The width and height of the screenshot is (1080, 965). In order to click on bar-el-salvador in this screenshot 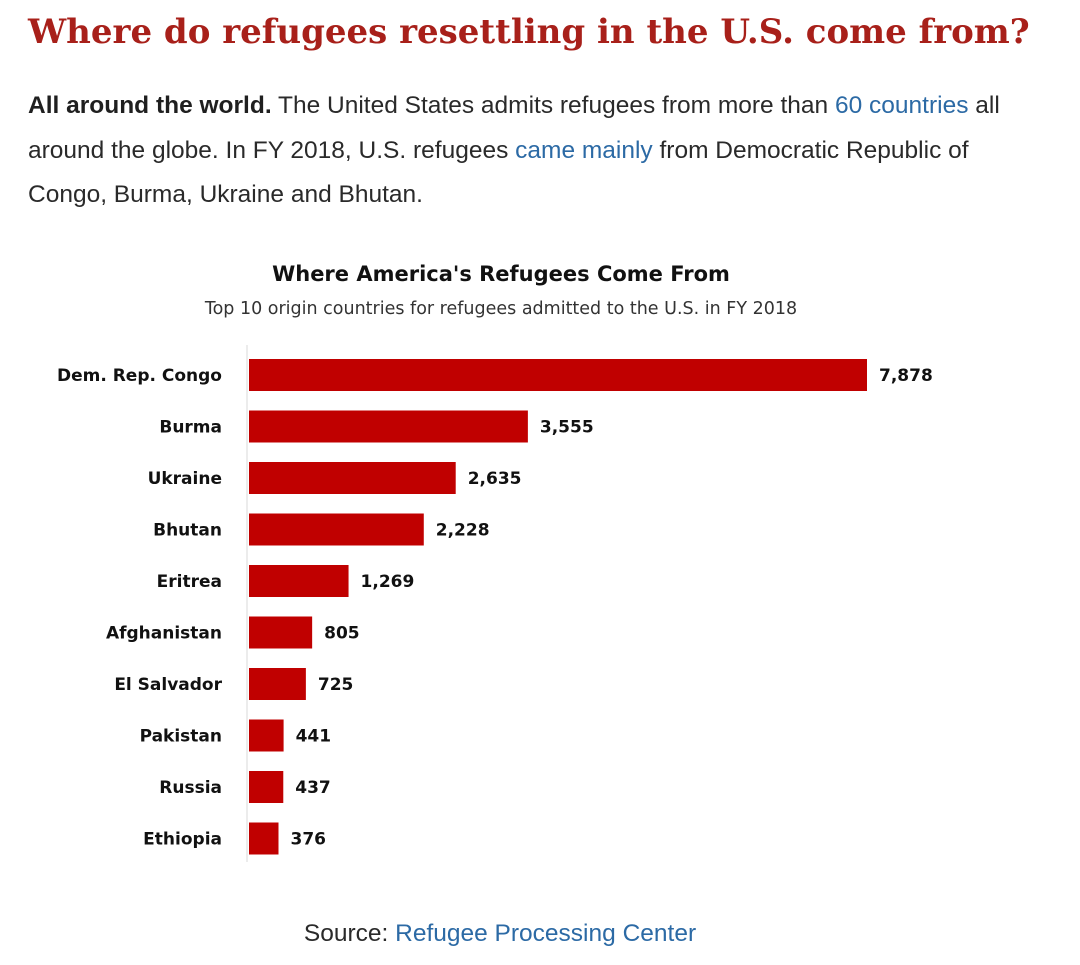, I will do `click(277, 684)`.